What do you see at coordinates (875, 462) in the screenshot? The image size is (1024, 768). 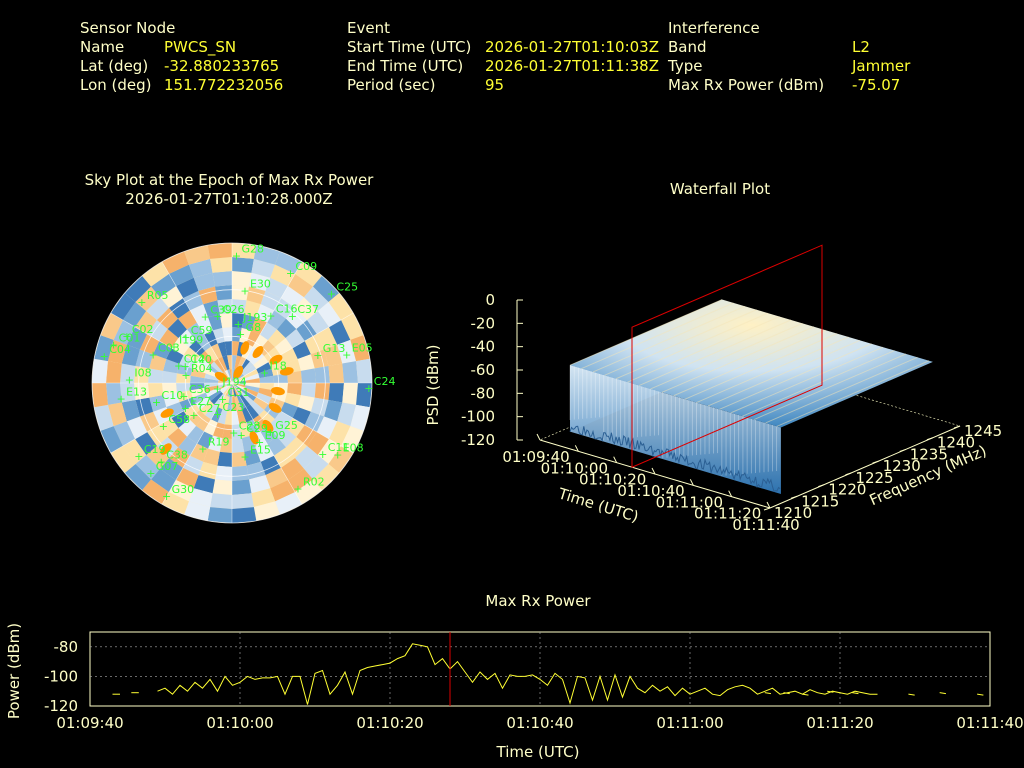 I see `freq-tick` at bounding box center [875, 462].